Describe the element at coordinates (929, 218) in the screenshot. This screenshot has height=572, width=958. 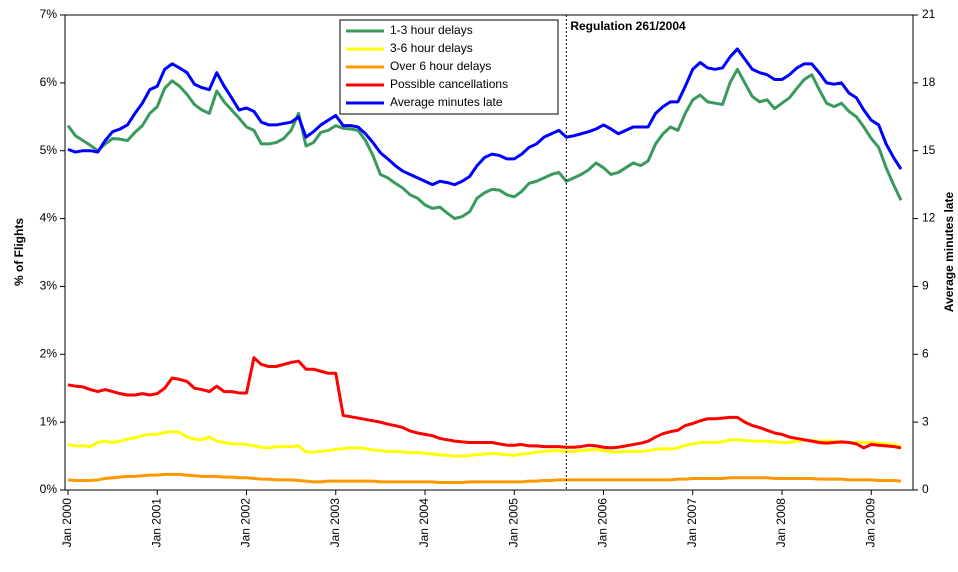
I see `y2-tick-label: 12` at that location.